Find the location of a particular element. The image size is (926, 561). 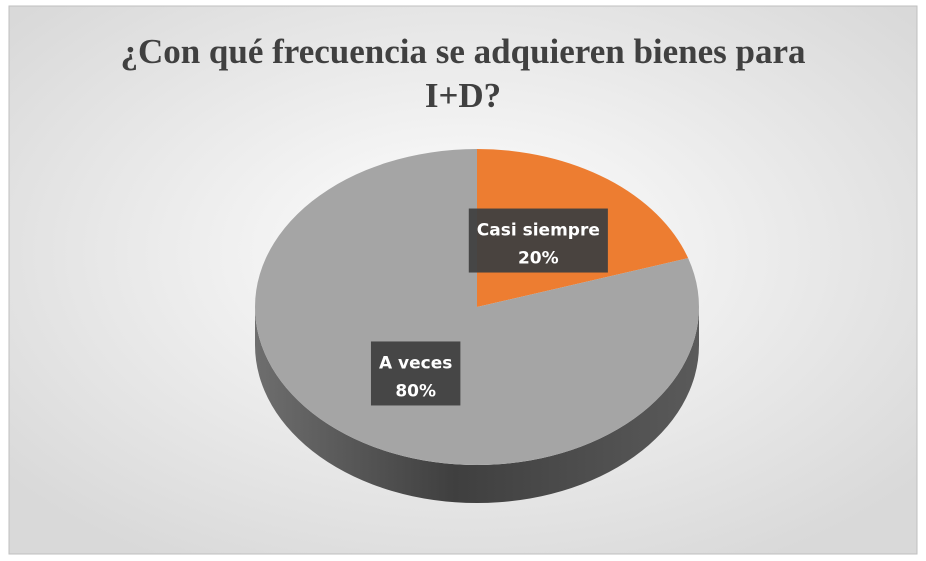

data-label-category: Casi siempre is located at coordinates (538, 231).